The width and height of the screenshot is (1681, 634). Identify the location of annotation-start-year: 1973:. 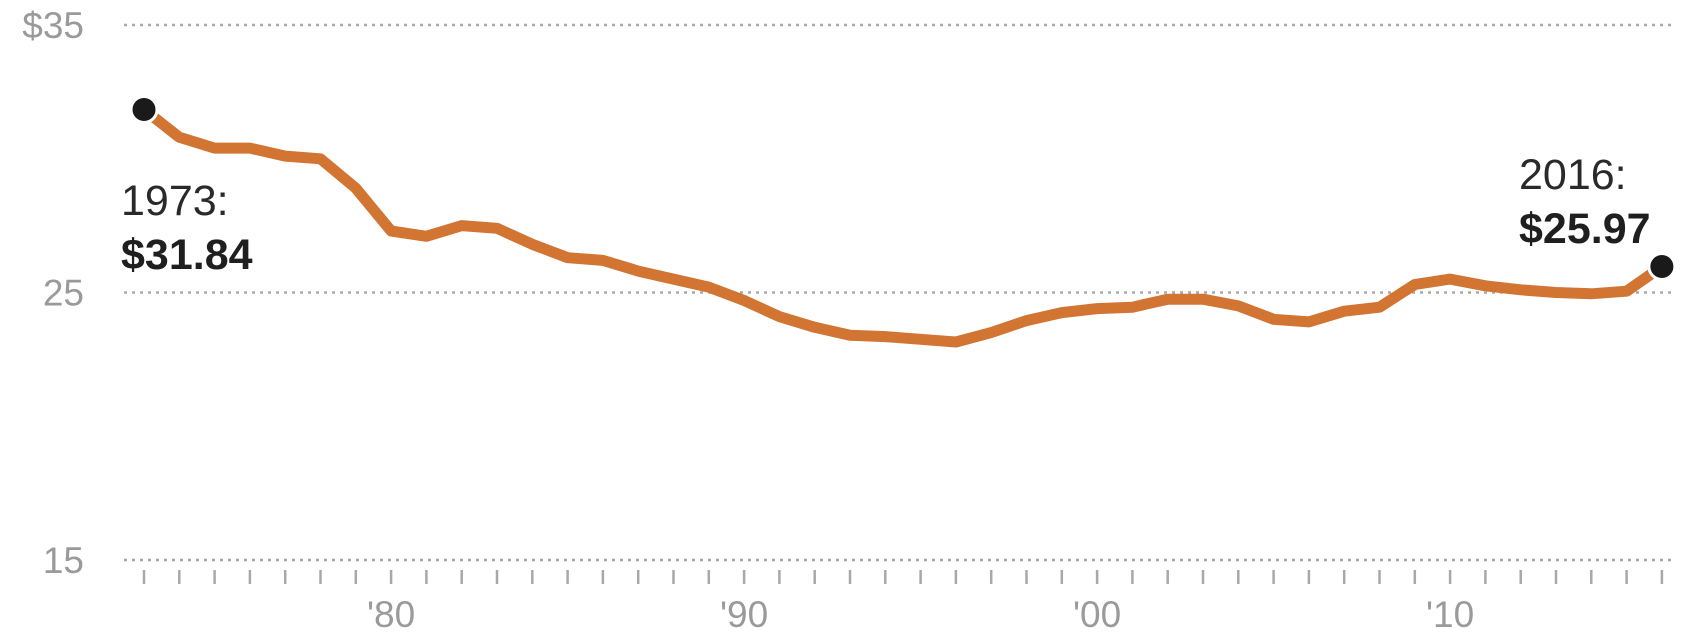
(175, 201).